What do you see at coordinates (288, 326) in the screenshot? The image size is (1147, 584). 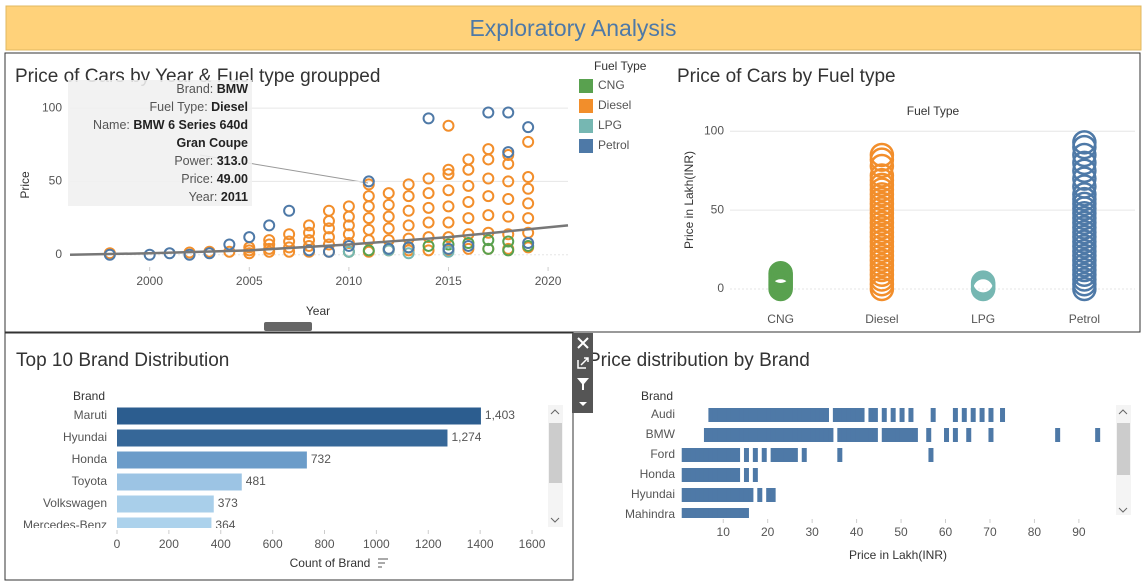 I see `resize-handle` at bounding box center [288, 326].